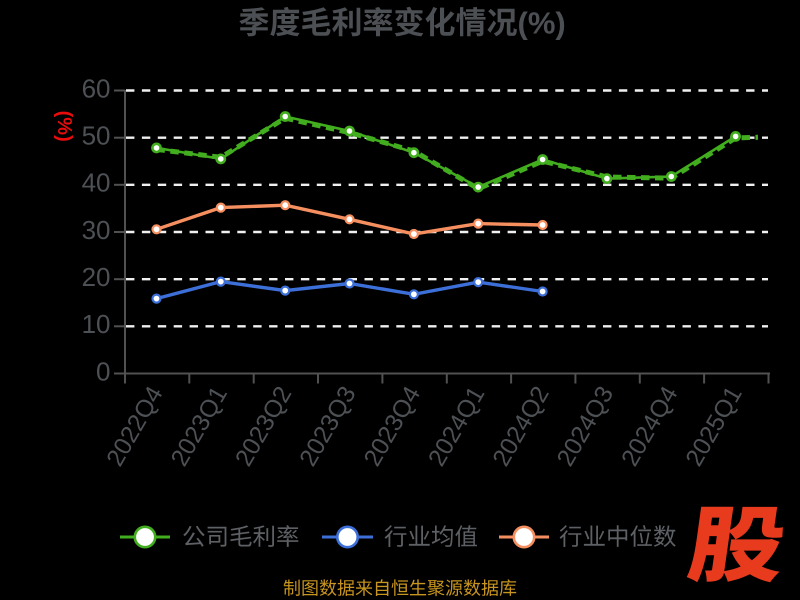 This screenshot has width=800, height=600. Describe the element at coordinates (96, 277) in the screenshot. I see `svg-text: 20` at that location.